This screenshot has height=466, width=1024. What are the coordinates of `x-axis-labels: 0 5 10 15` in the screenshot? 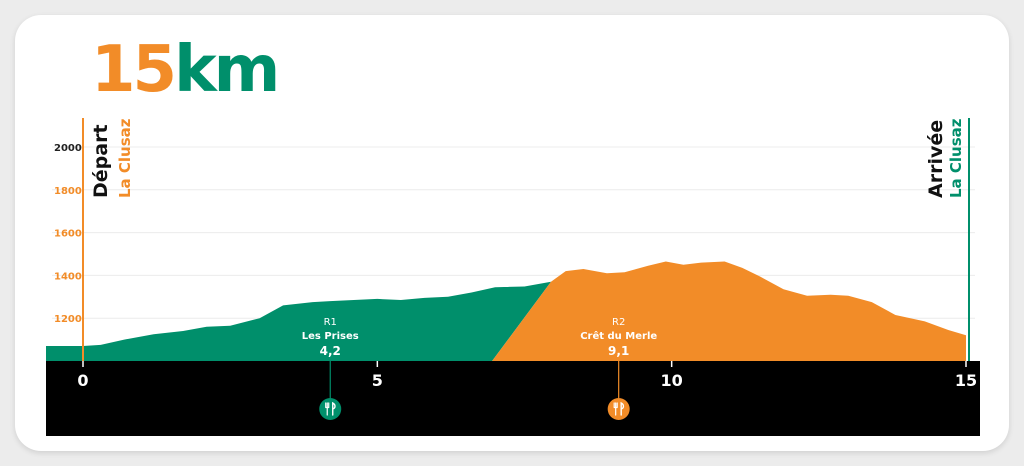 It's located at (527, 375).